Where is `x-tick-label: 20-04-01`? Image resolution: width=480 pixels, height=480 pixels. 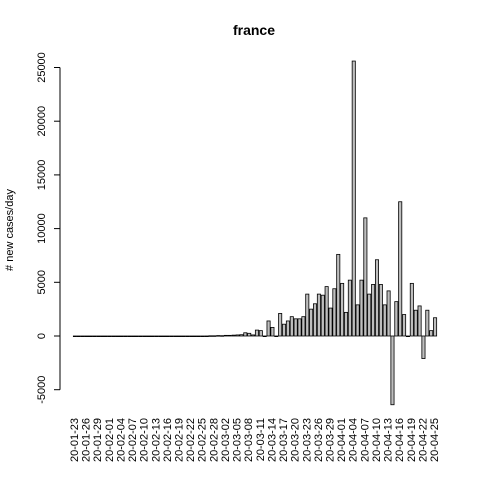
x-tick-label: 20-04-01 is located at coordinates (342, 440).